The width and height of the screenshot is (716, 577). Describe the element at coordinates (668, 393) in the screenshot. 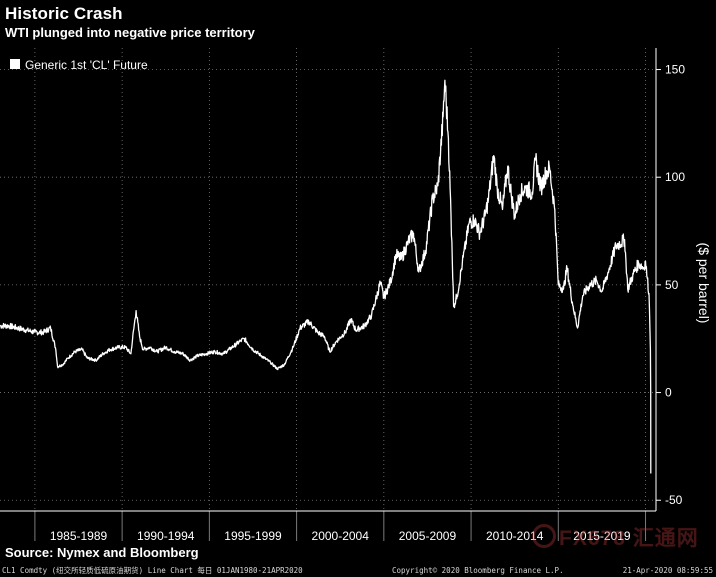

I see `y-tick-label: 0` at that location.